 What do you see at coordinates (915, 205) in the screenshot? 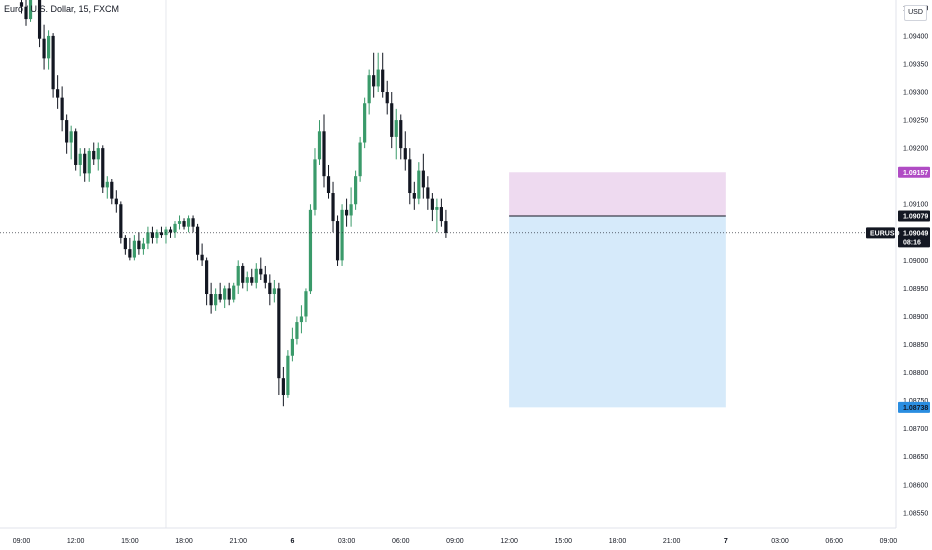
I see `price-axis-label: 1.09100` at bounding box center [915, 205].